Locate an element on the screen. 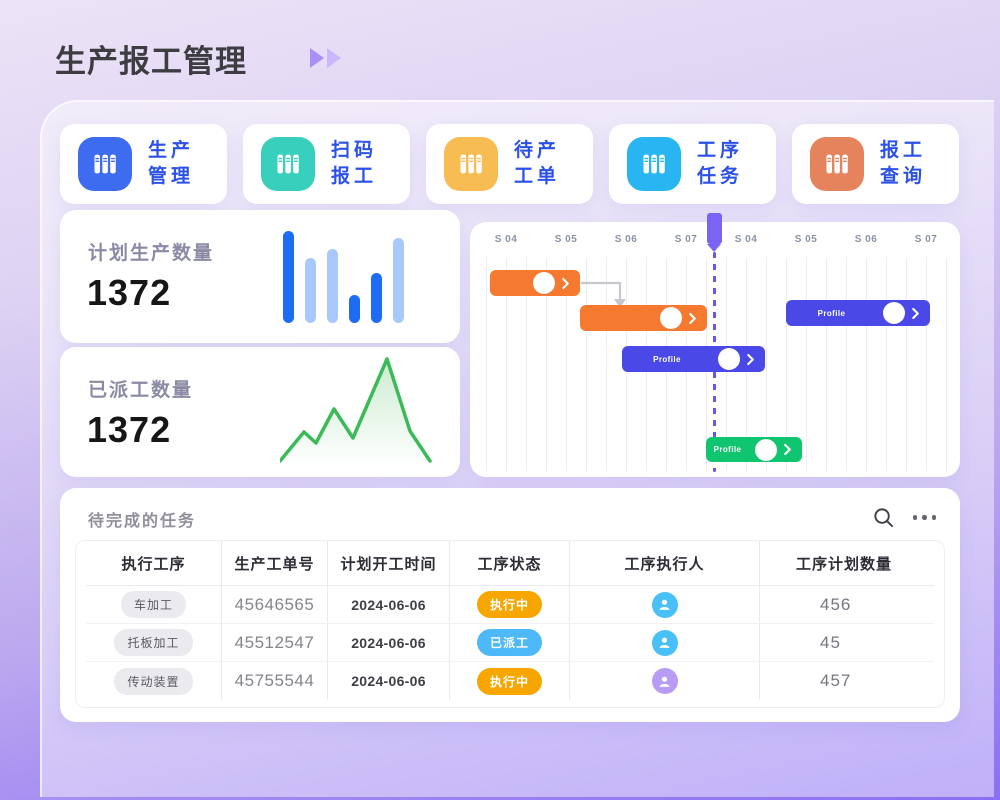 The width and height of the screenshot is (1000, 800). nav-label: 待产 工单 is located at coordinates (537, 163).